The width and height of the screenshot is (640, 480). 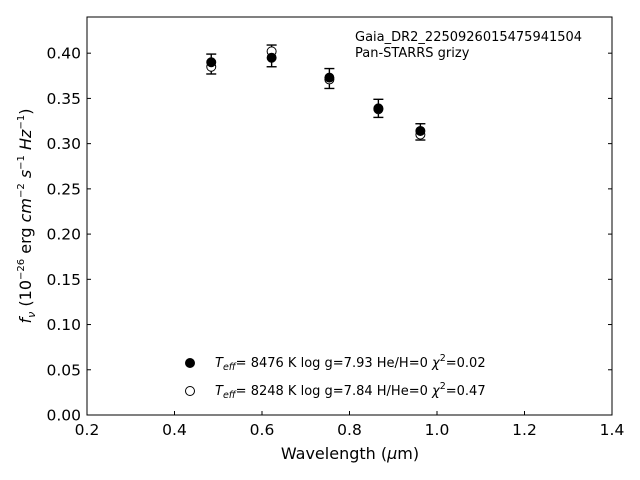 What do you see at coordinates (27, 216) in the screenshot?
I see `y-axis-label: fν (10−26 erg cm−2 s−1 Hz−1)` at bounding box center [27, 216].